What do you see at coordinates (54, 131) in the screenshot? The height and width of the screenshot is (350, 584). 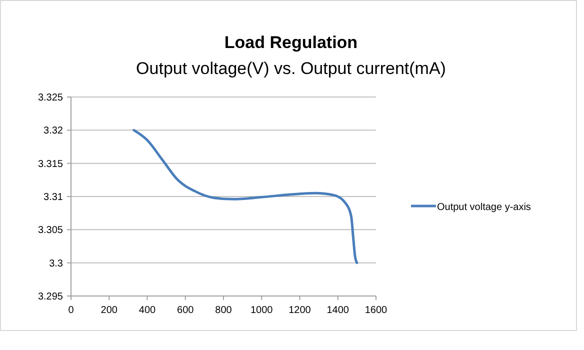 I see `y-tick-label: 3.32` at bounding box center [54, 131].